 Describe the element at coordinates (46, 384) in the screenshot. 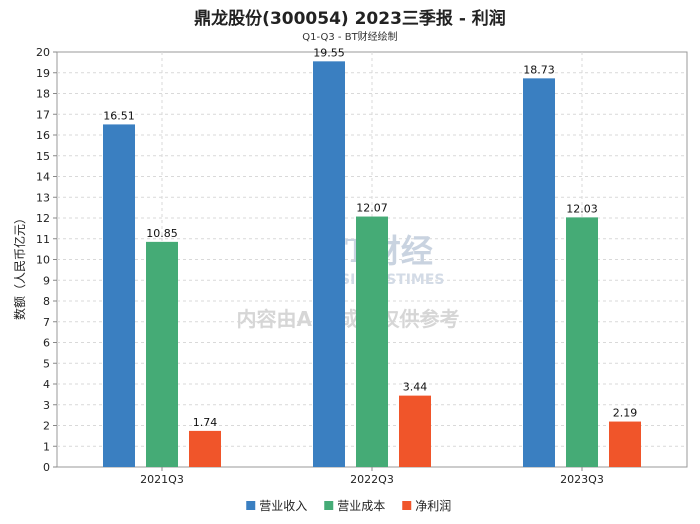

I see `y-tick-label: 4` at that location.